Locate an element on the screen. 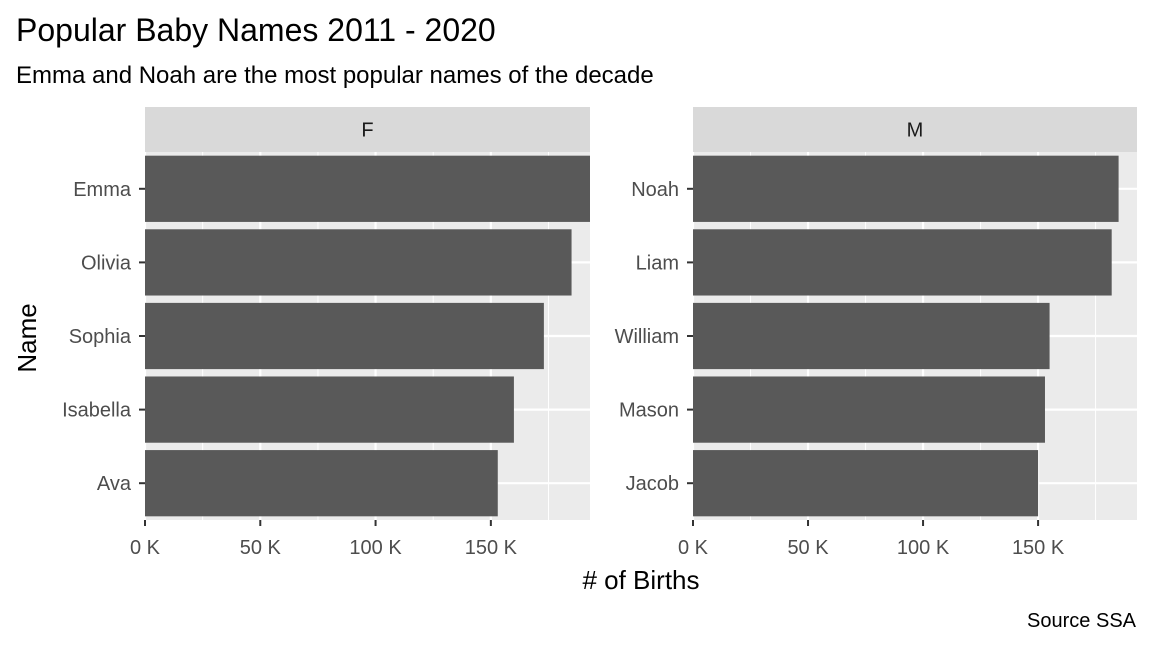 This screenshot has height=648, width=1152. y-tick-label: Liam is located at coordinates (657, 263).